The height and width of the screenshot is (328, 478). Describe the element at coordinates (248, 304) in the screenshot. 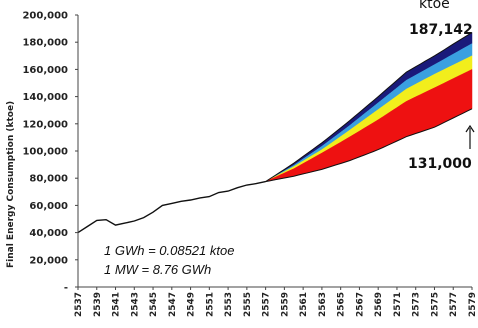

I see `x-tick-label: 2555` at that location.